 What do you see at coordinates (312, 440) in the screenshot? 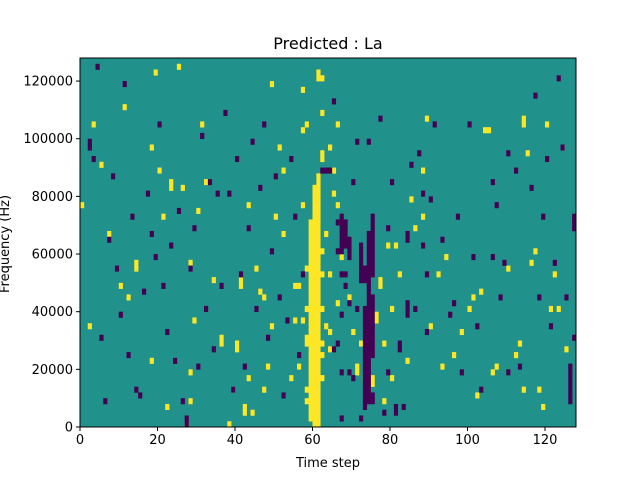
I see `x-tick-label: 60` at bounding box center [312, 440].